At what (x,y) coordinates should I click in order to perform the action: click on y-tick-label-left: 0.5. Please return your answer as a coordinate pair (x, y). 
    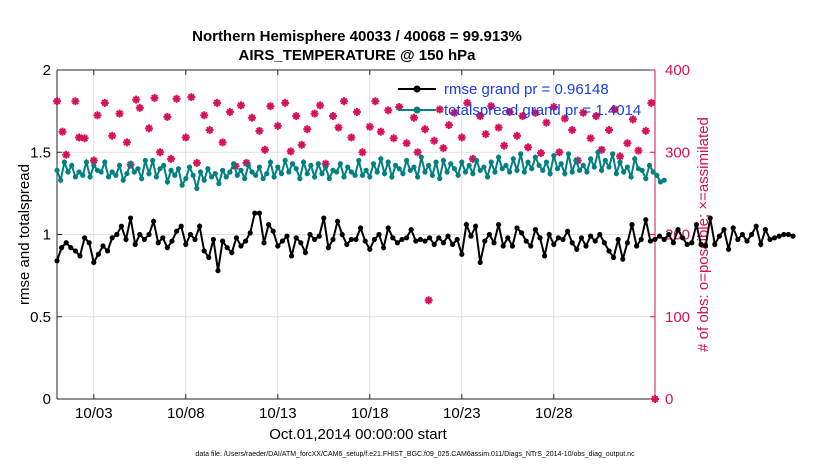
    Looking at the image, I should click on (40, 317).